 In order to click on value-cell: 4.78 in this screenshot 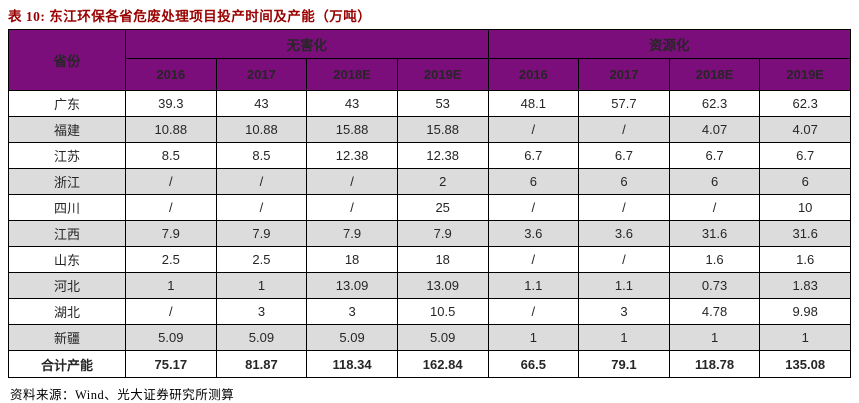, I will do `click(714, 311)`.